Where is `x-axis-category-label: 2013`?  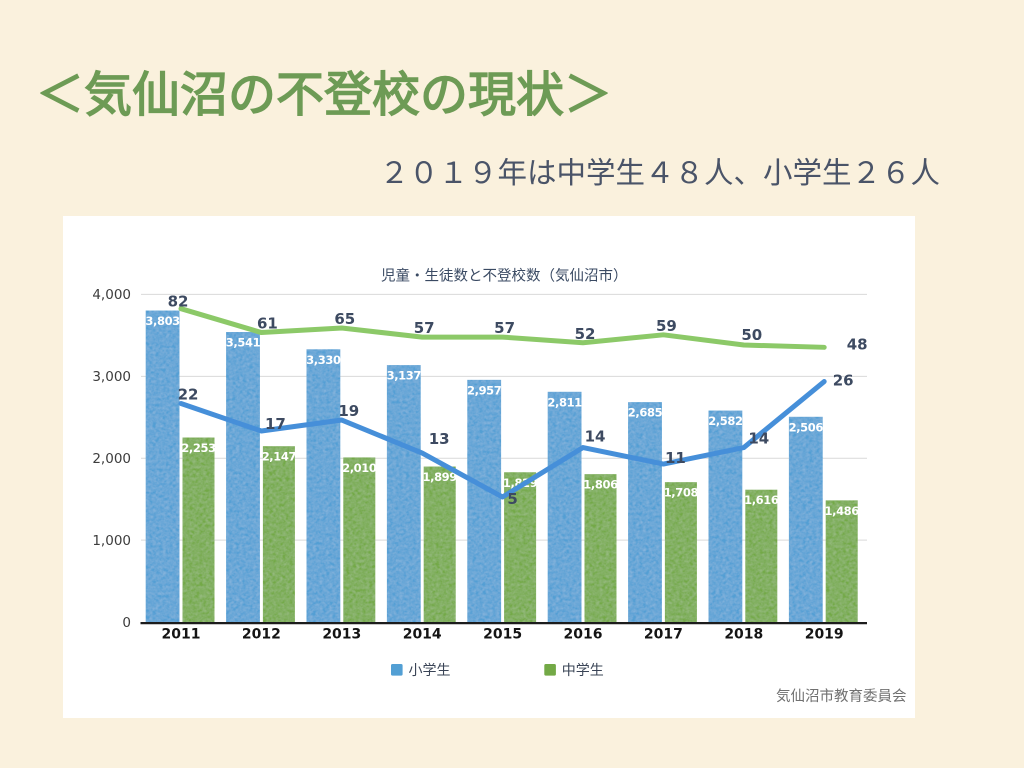 x-axis-category-label: 2013 is located at coordinates (341, 635).